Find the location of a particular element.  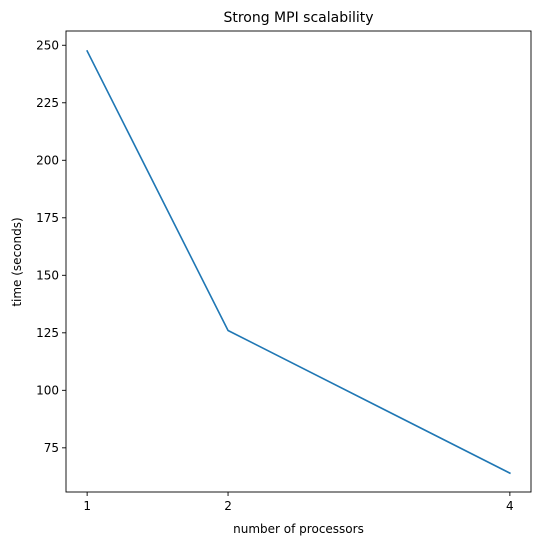

y-tick-label: 150 is located at coordinates (47, 275).